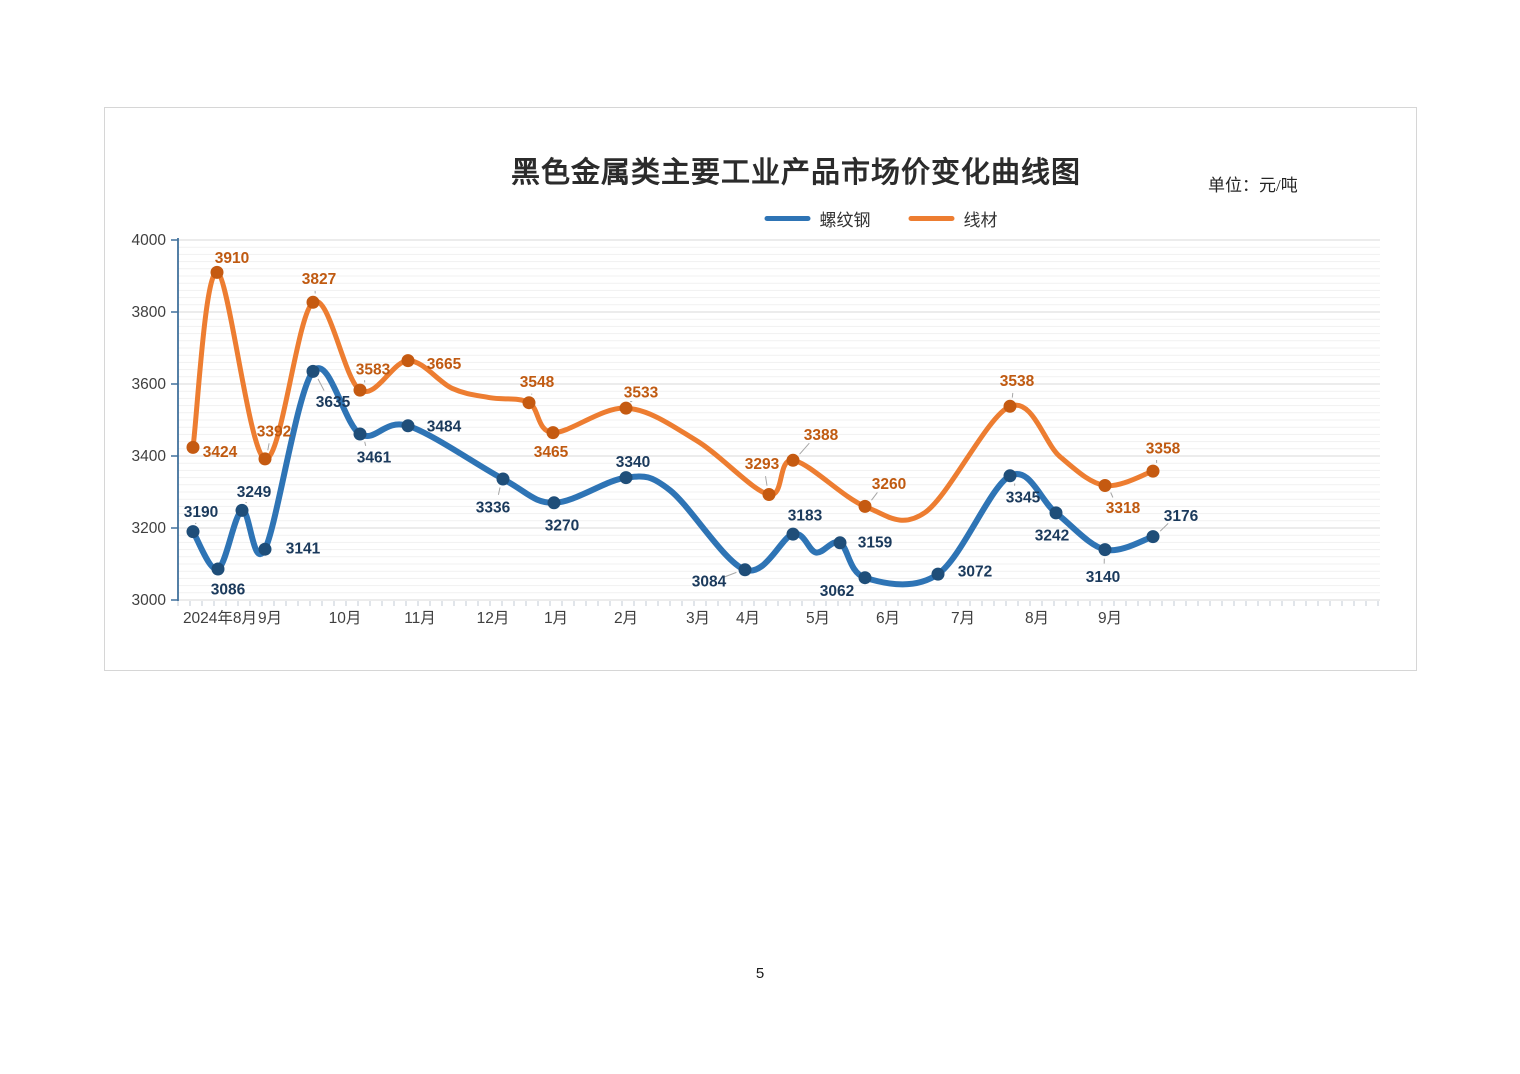 Image resolution: width=1520 pixels, height=1074 pixels. Describe the element at coordinates (333, 402) in the screenshot. I see `data-point-label-rebar: 3635` at that location.